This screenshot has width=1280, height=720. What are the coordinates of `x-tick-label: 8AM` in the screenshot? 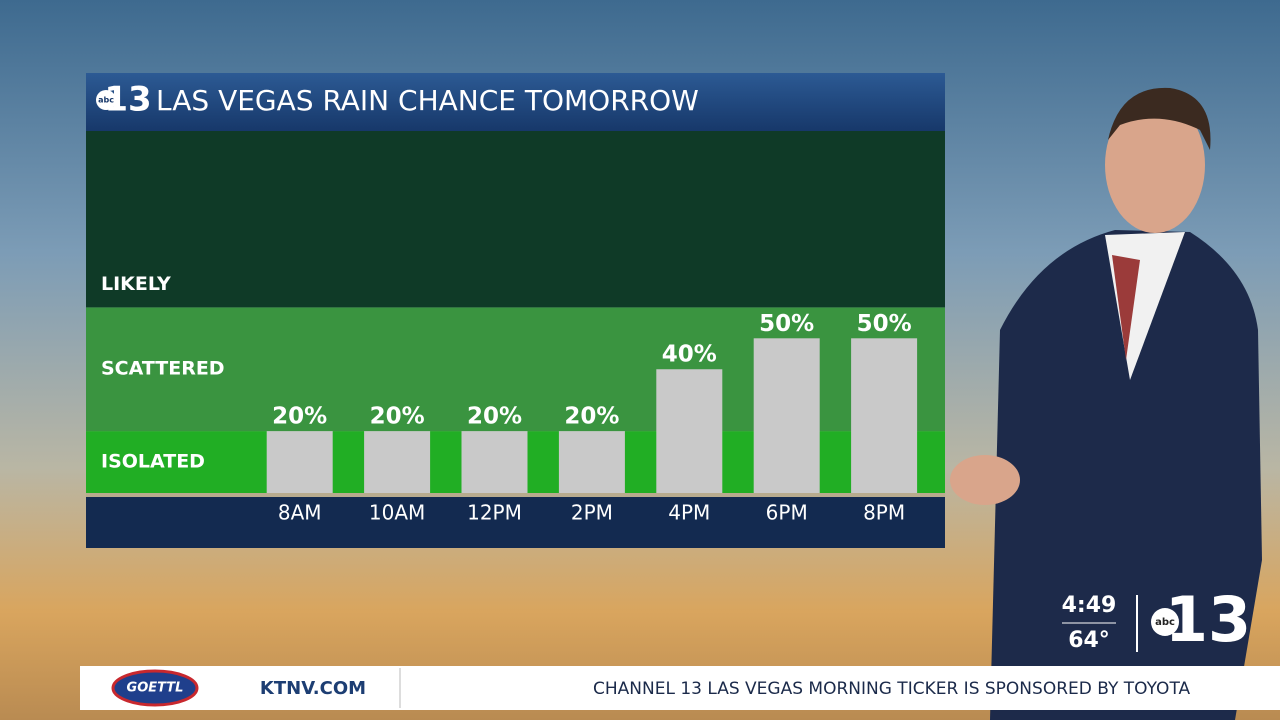 It's located at (300, 513).